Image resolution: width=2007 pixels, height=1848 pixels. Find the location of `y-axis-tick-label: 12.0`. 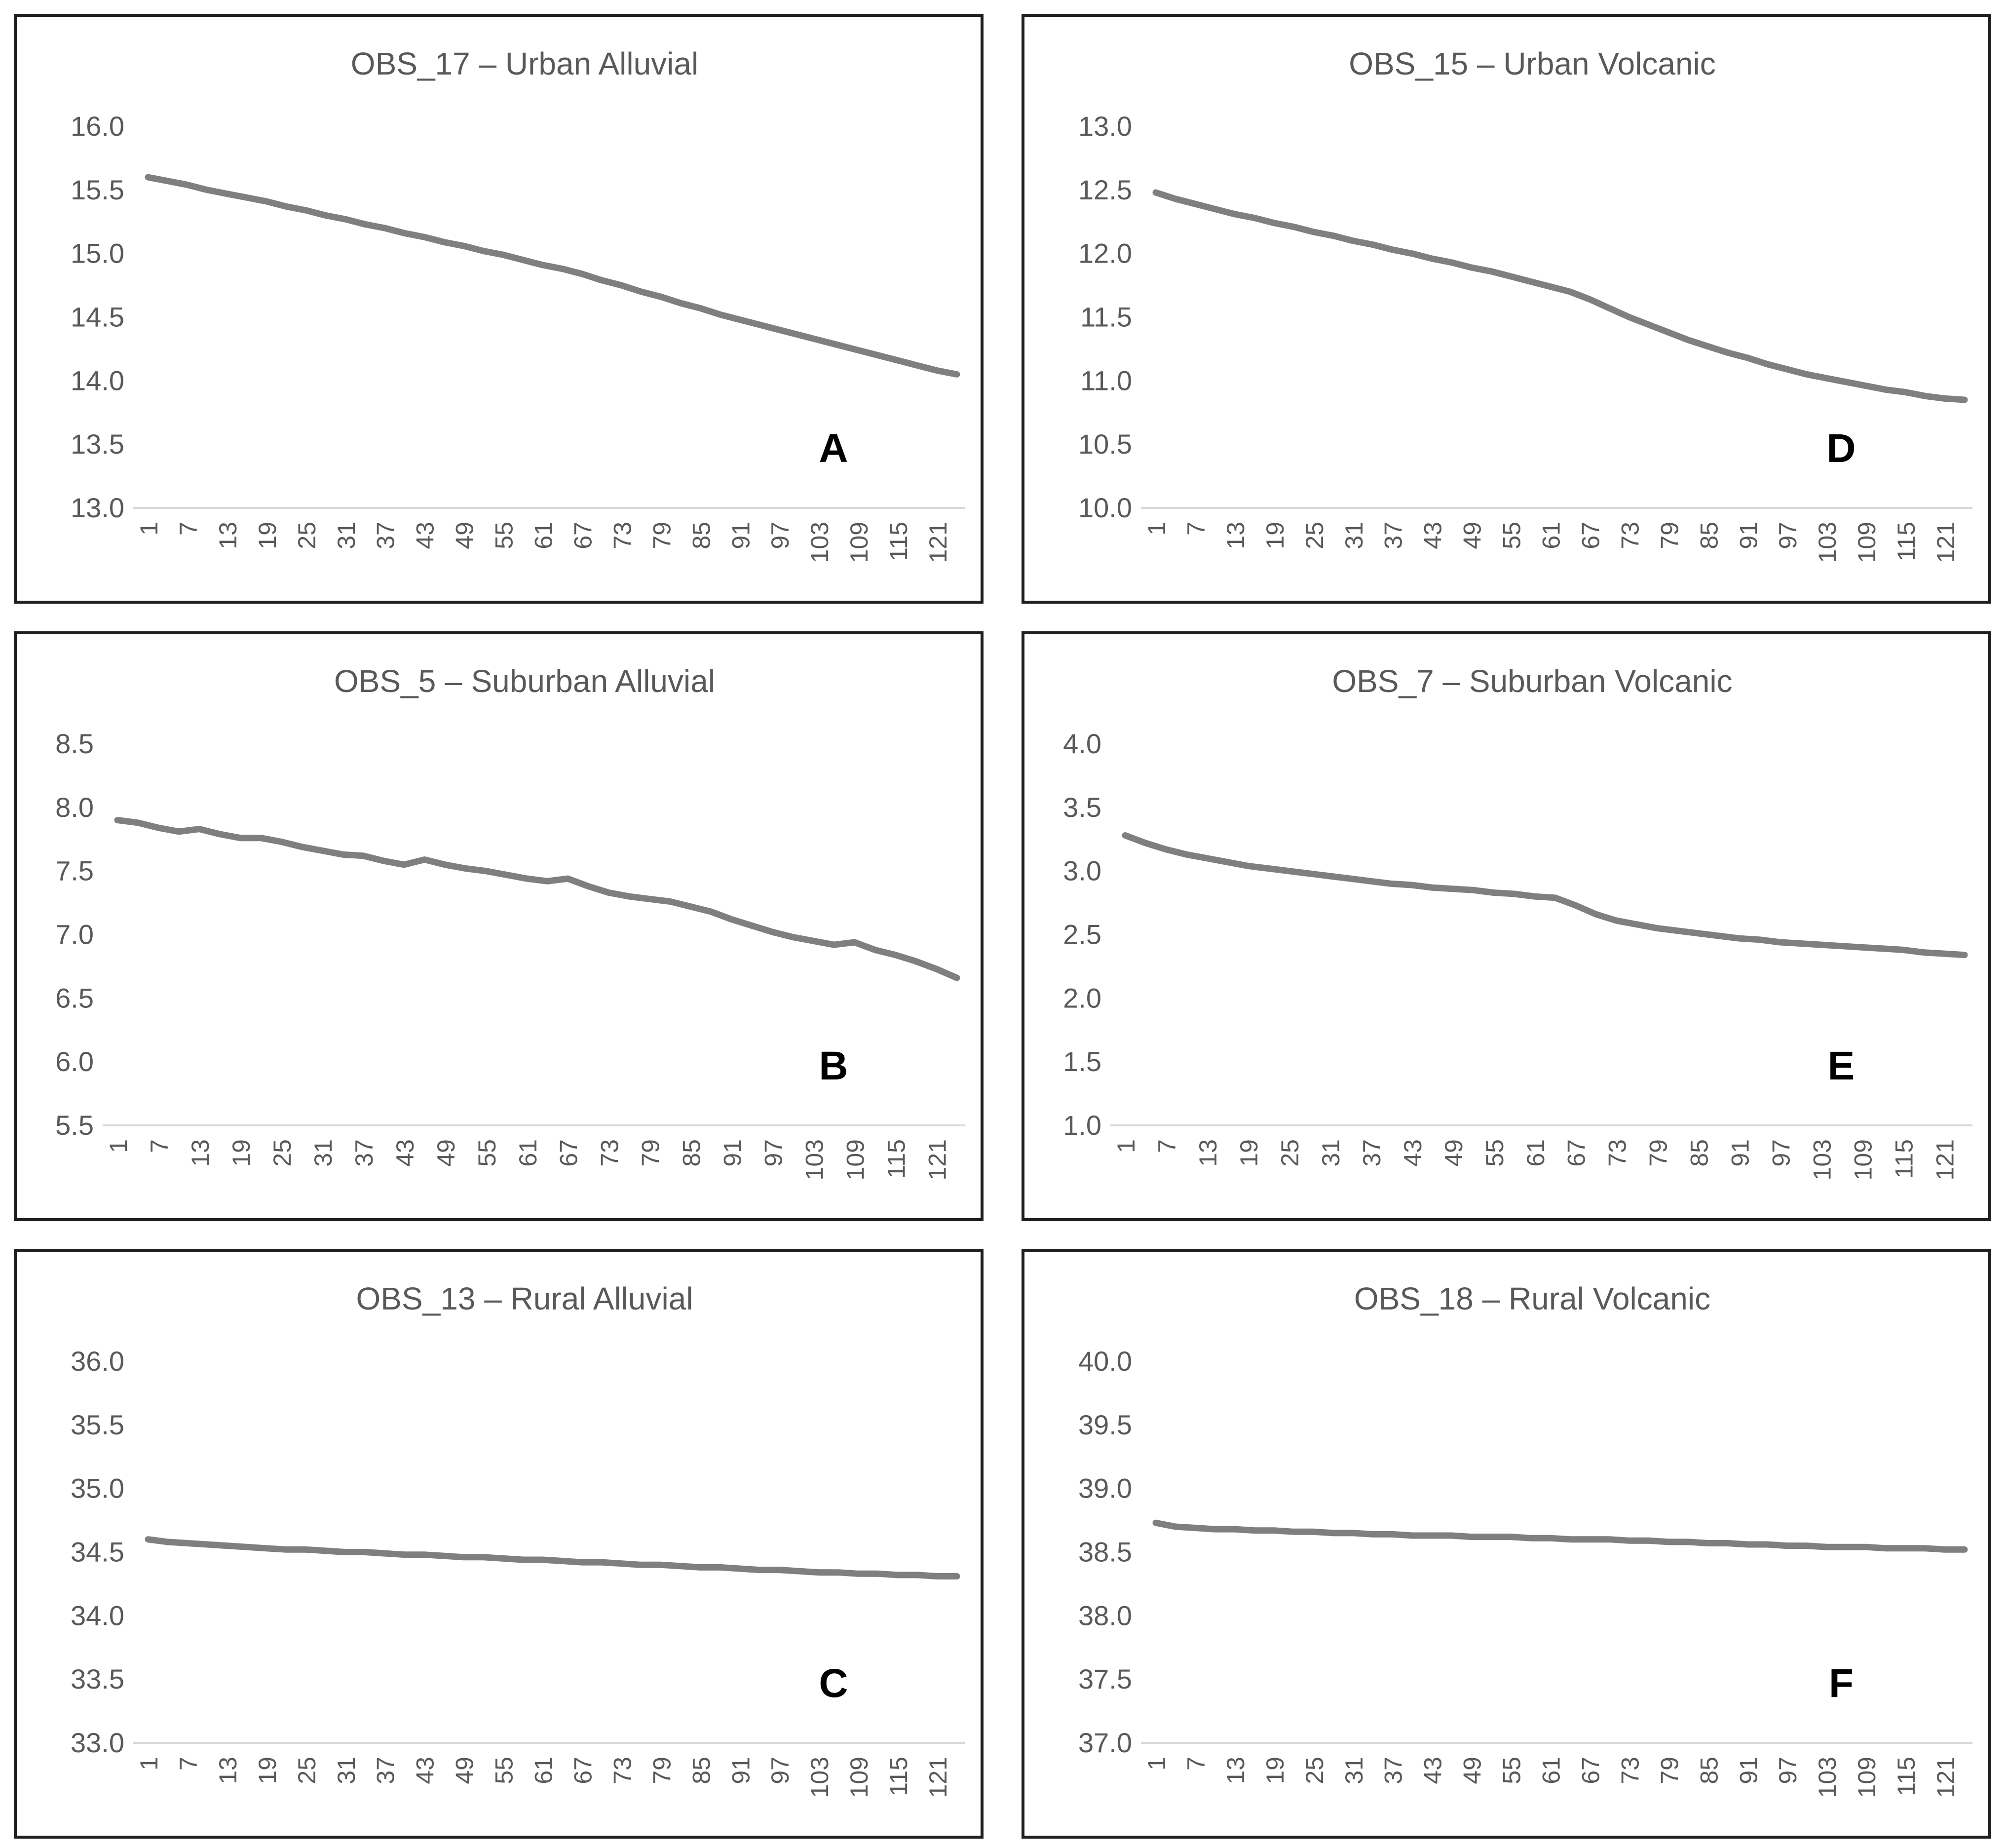

y-axis-tick-label: 12.0 is located at coordinates (1105, 253).